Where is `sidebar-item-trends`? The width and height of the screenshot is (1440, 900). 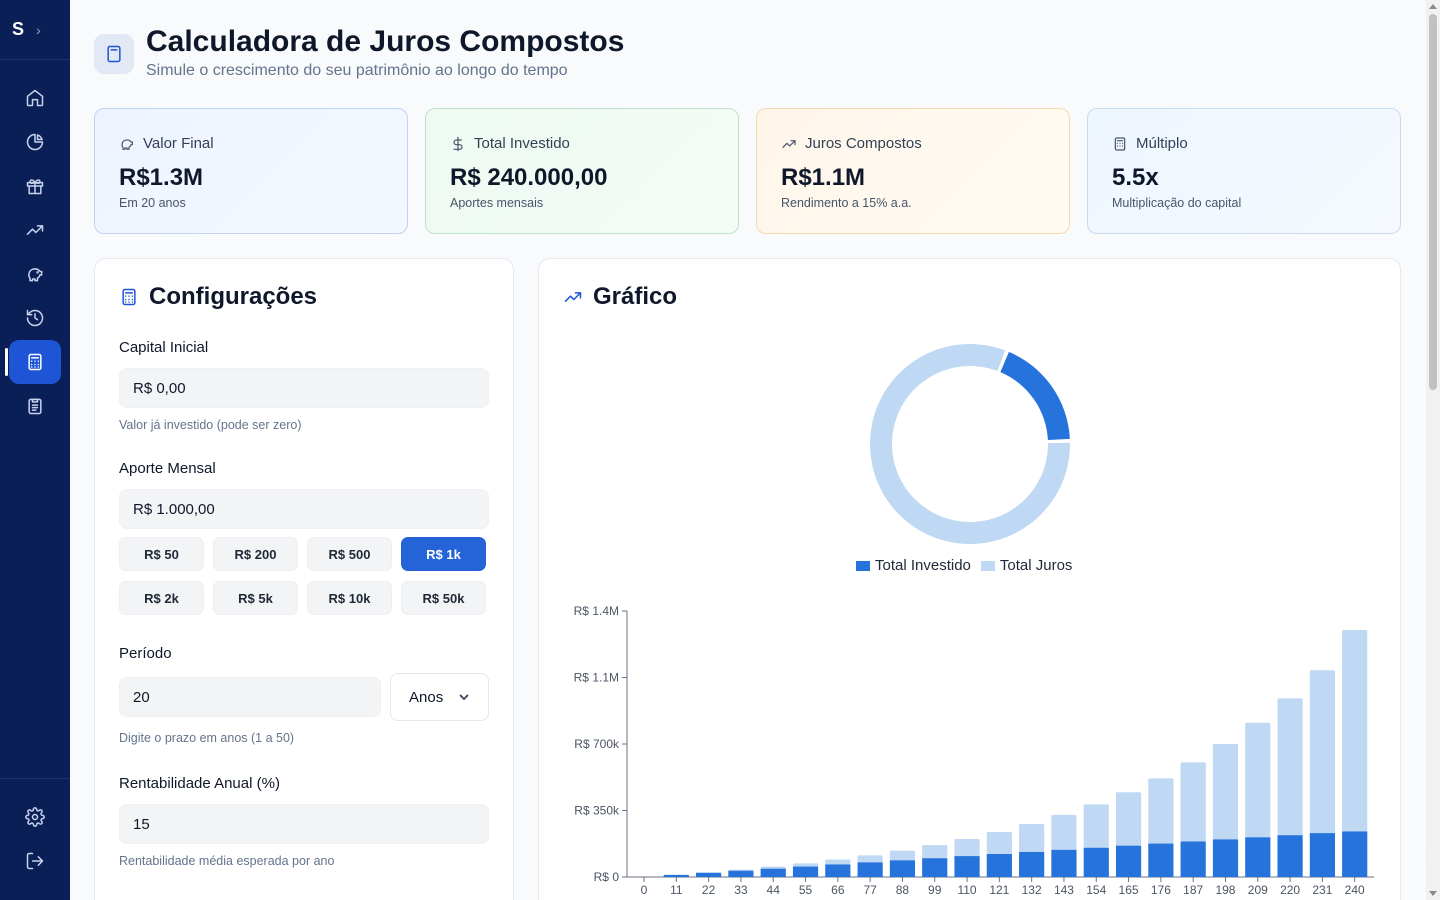
sidebar-item-trends is located at coordinates (35, 230).